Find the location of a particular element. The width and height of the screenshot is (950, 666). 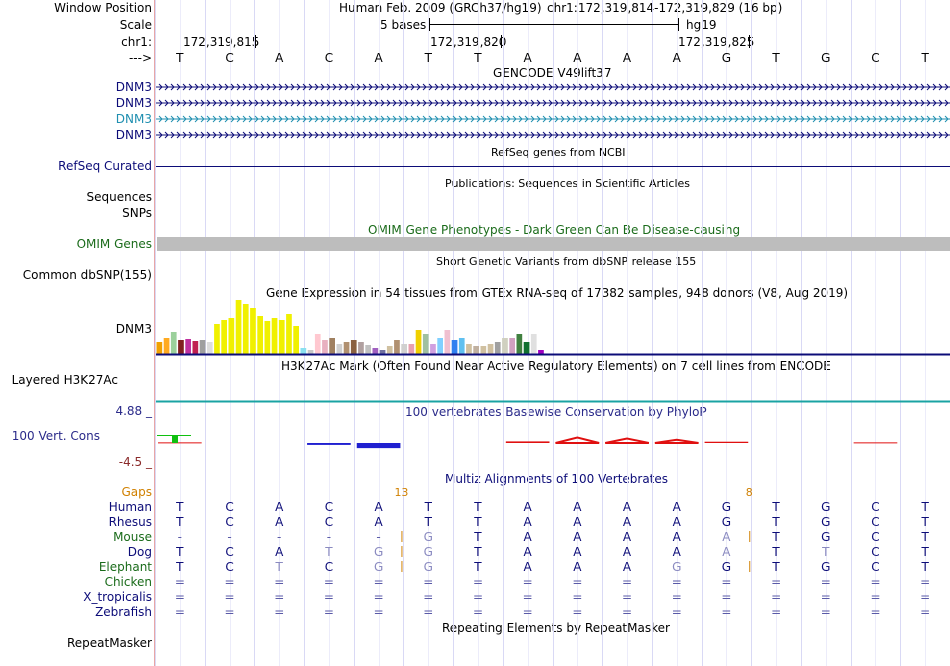

species-label-xtropicalis: X_tropicalis is located at coordinates (117, 597).